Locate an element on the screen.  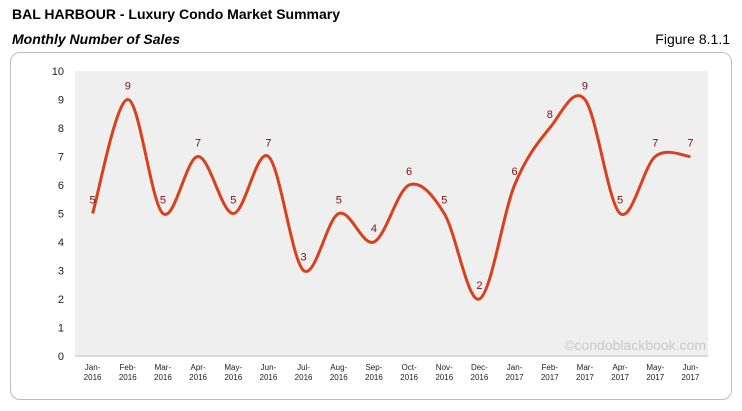
data-label: 4 is located at coordinates (374, 229).